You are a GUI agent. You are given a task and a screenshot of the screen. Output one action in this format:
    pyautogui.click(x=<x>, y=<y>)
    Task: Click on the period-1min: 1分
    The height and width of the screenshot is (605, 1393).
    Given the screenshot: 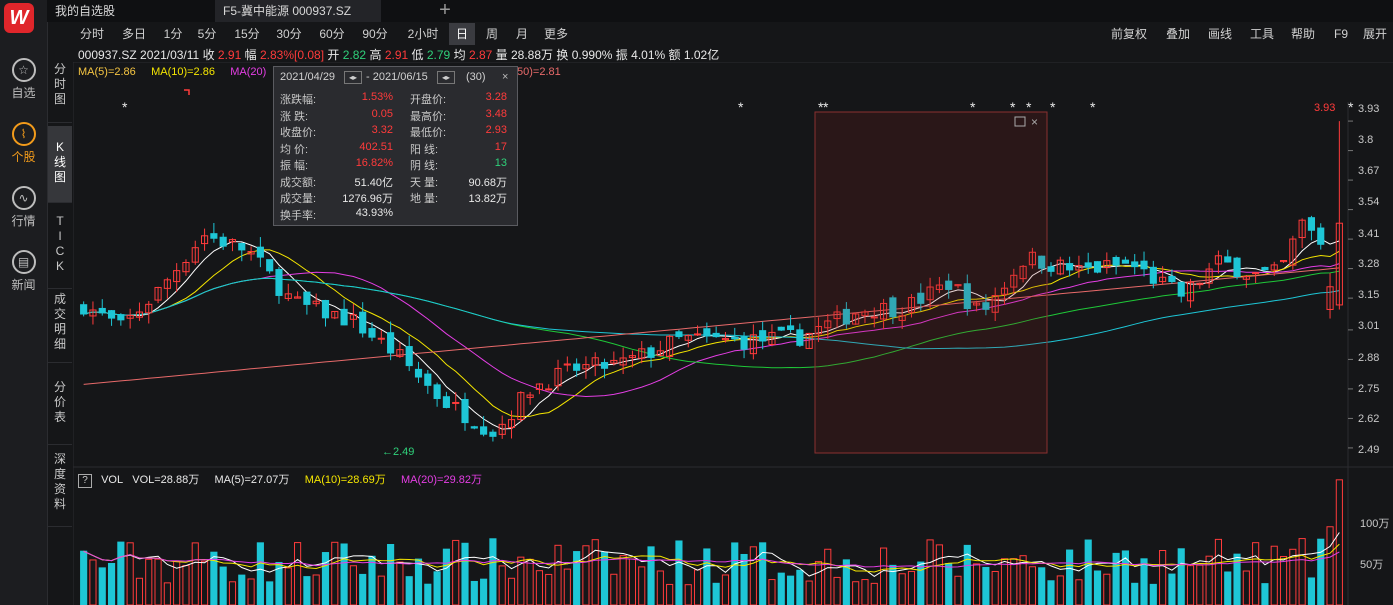 What is the action you would take?
    pyautogui.click(x=173, y=34)
    